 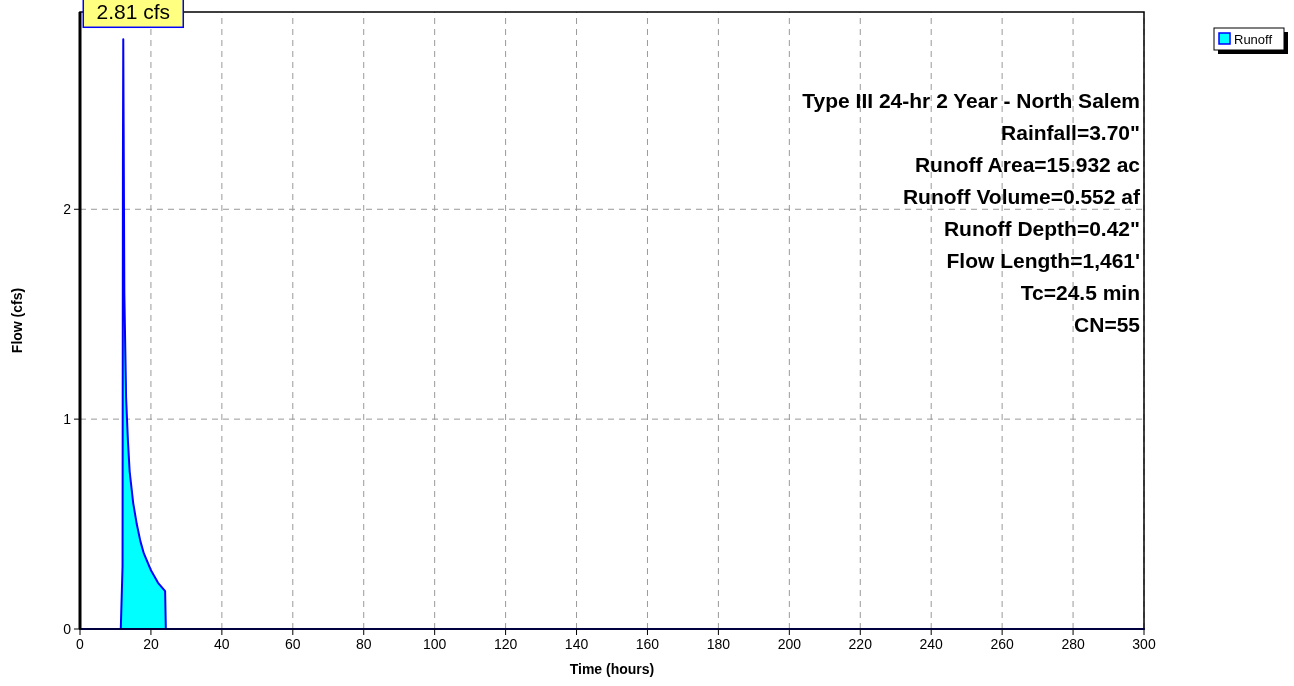 I want to click on x-tick-label: 180, so click(x=718, y=644).